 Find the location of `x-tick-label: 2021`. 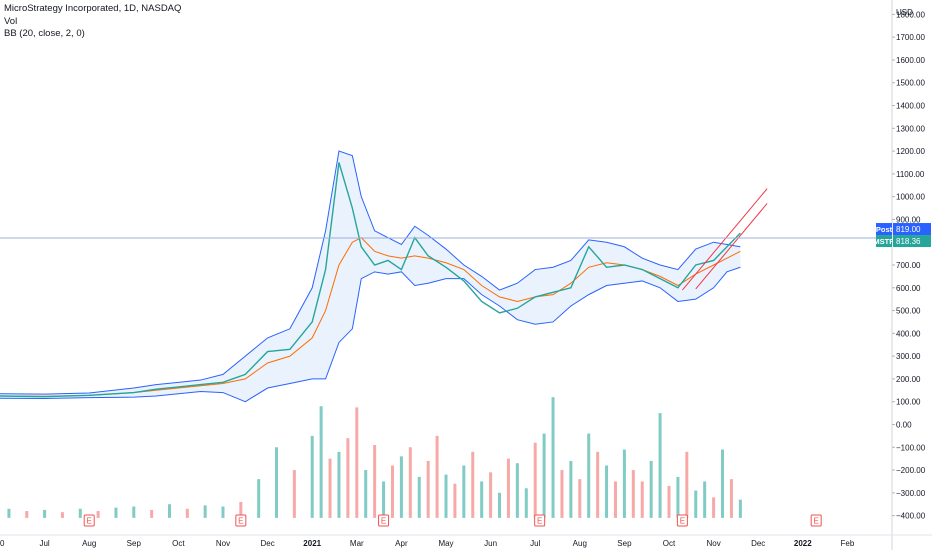

x-tick-label: 2021 is located at coordinates (312, 543).